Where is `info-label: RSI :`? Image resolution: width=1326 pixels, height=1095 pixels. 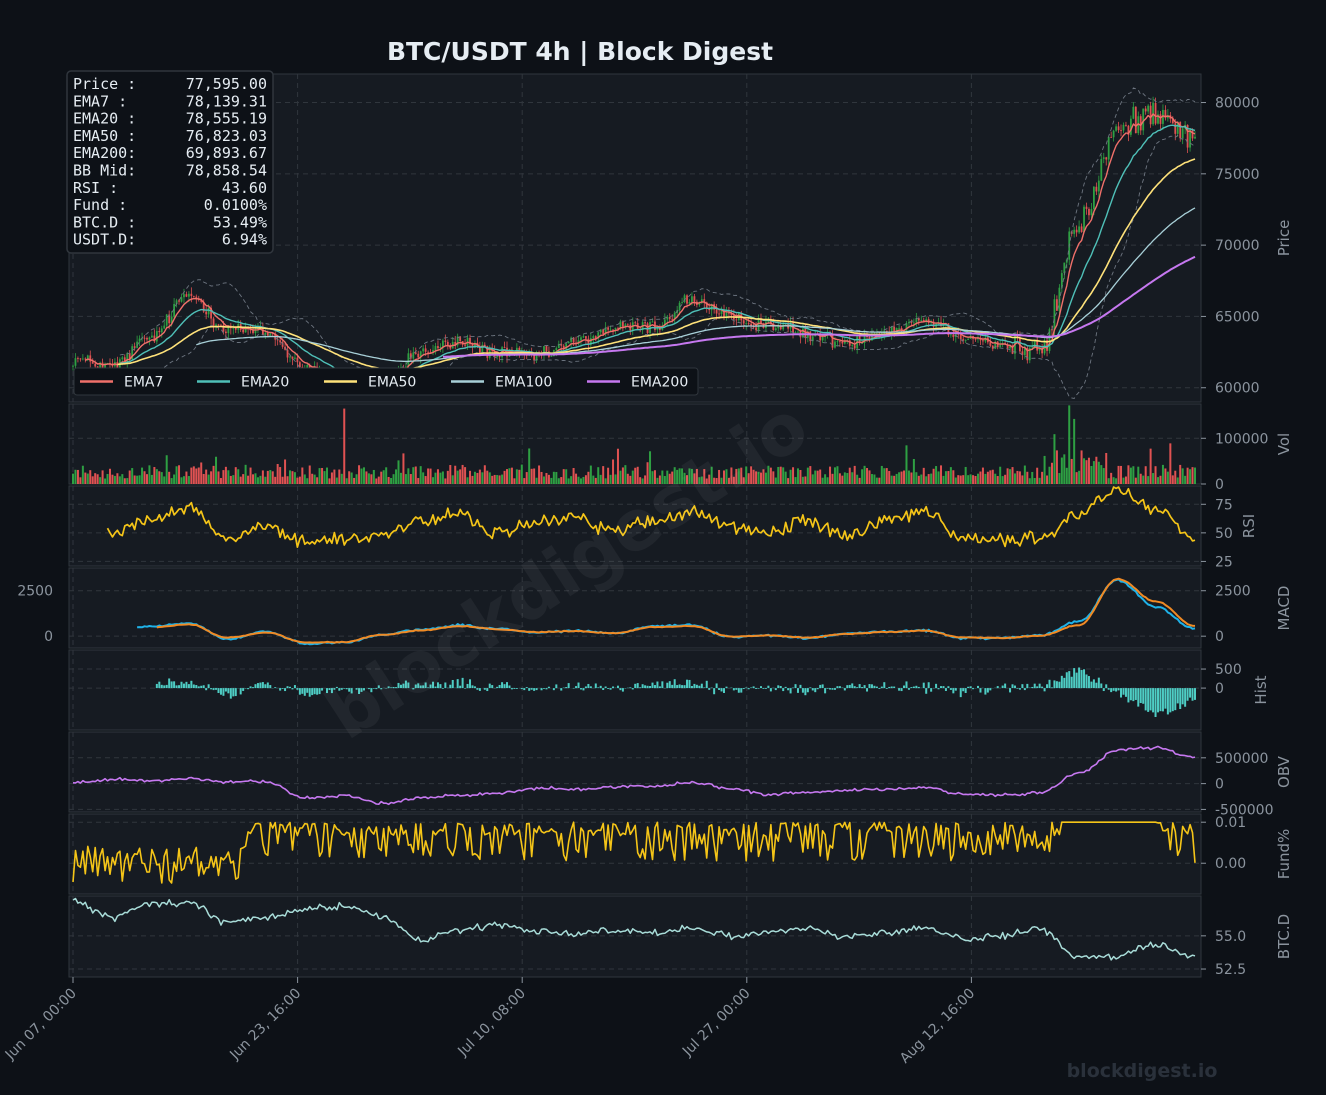 info-label: RSI : is located at coordinates (95, 188).